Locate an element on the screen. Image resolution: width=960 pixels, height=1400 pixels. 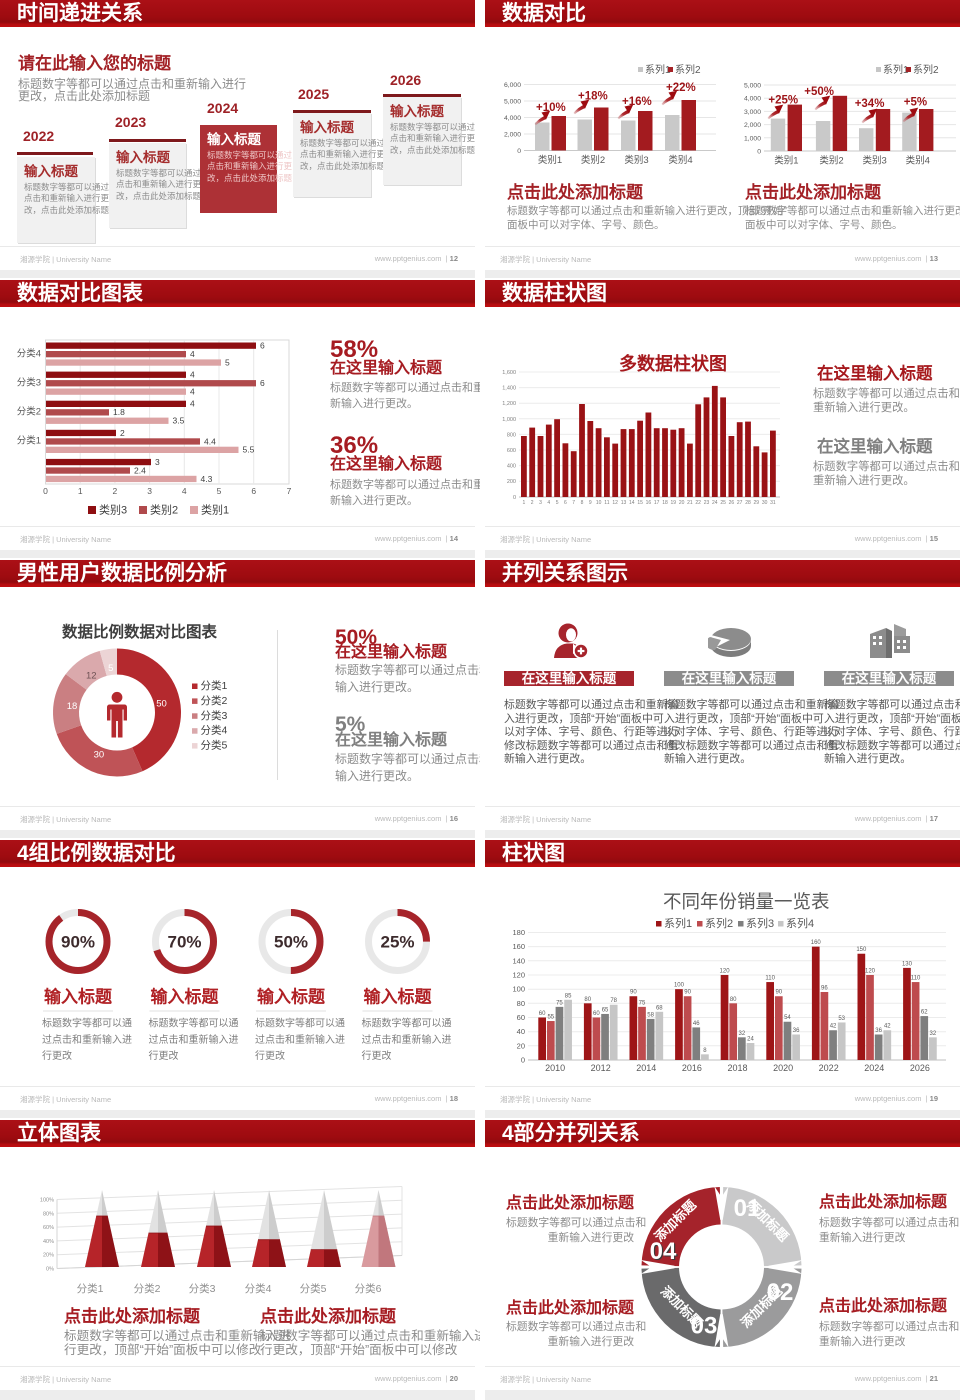
svg-text: 3,000 is located at coordinates (752, 112).